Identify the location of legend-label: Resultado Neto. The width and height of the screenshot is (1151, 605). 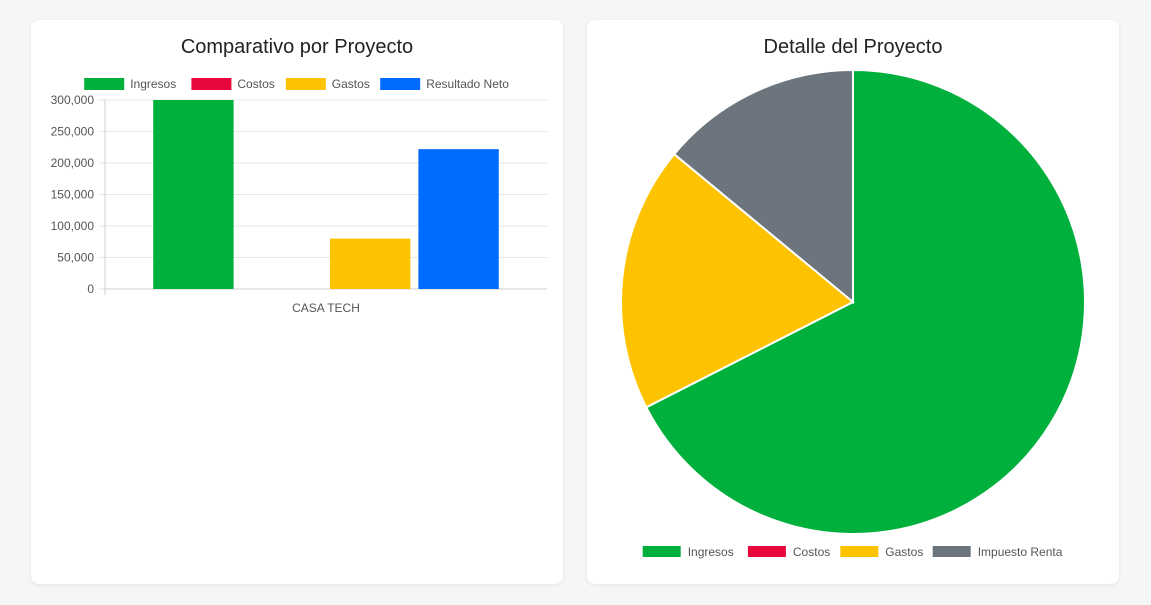
(467, 84).